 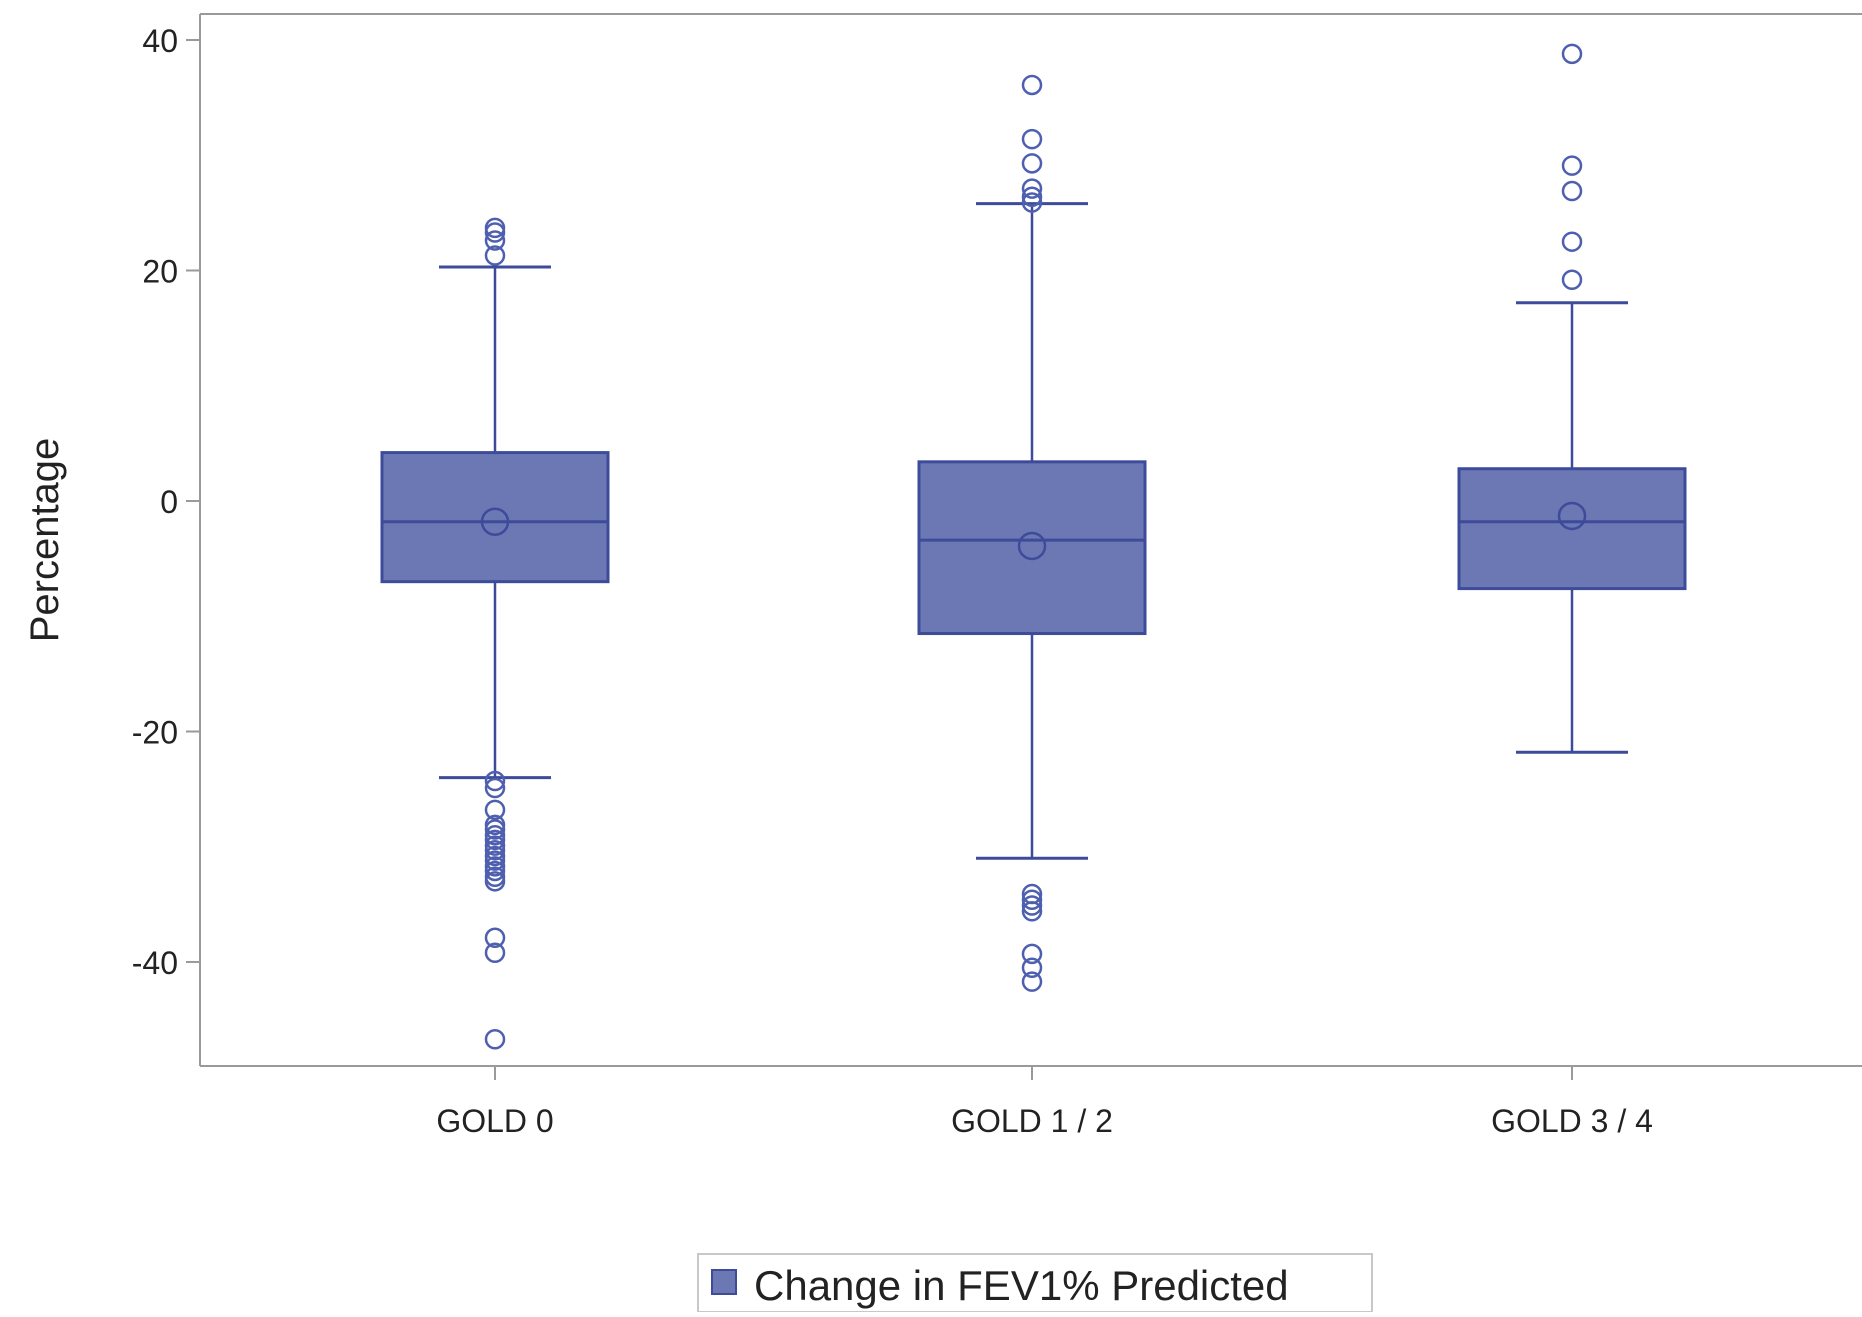 I want to click on legend-label: Change in FEV1% Predicted, so click(x=1021, y=1285).